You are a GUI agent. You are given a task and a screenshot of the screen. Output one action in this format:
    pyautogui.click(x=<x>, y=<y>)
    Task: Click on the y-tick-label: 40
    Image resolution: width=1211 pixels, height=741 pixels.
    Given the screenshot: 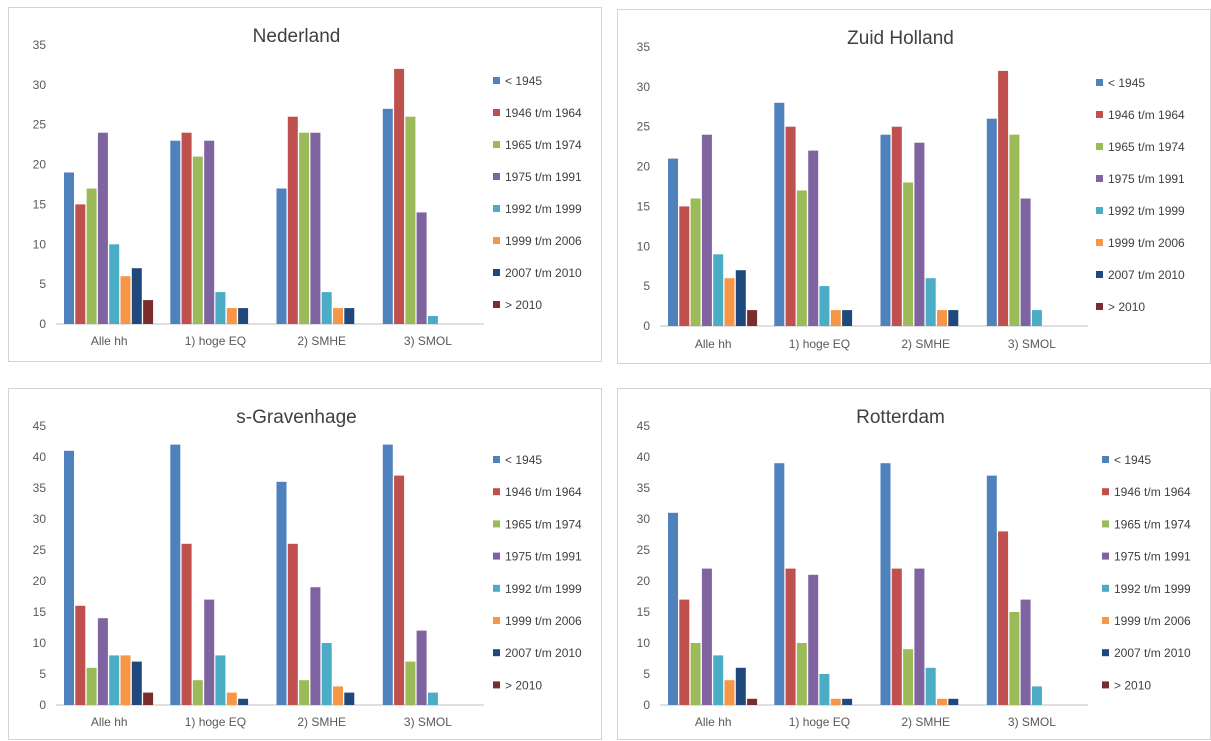 What is the action you would take?
    pyautogui.click(x=644, y=457)
    